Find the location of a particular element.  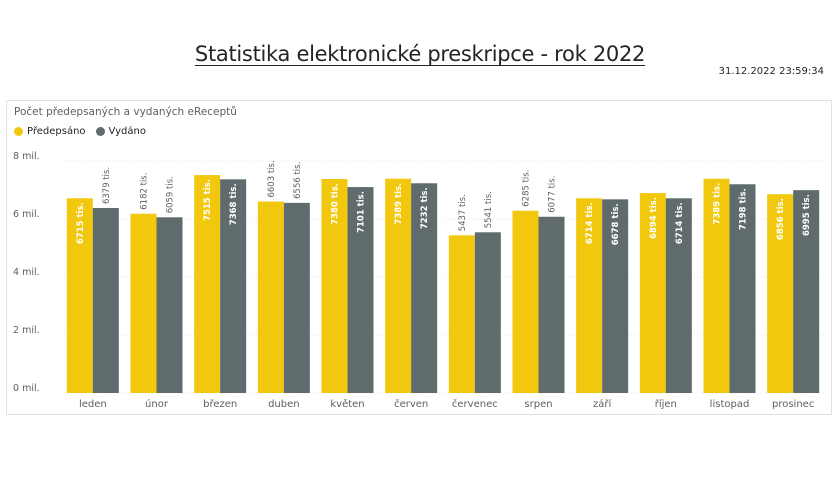

category-label: září is located at coordinates (602, 404).